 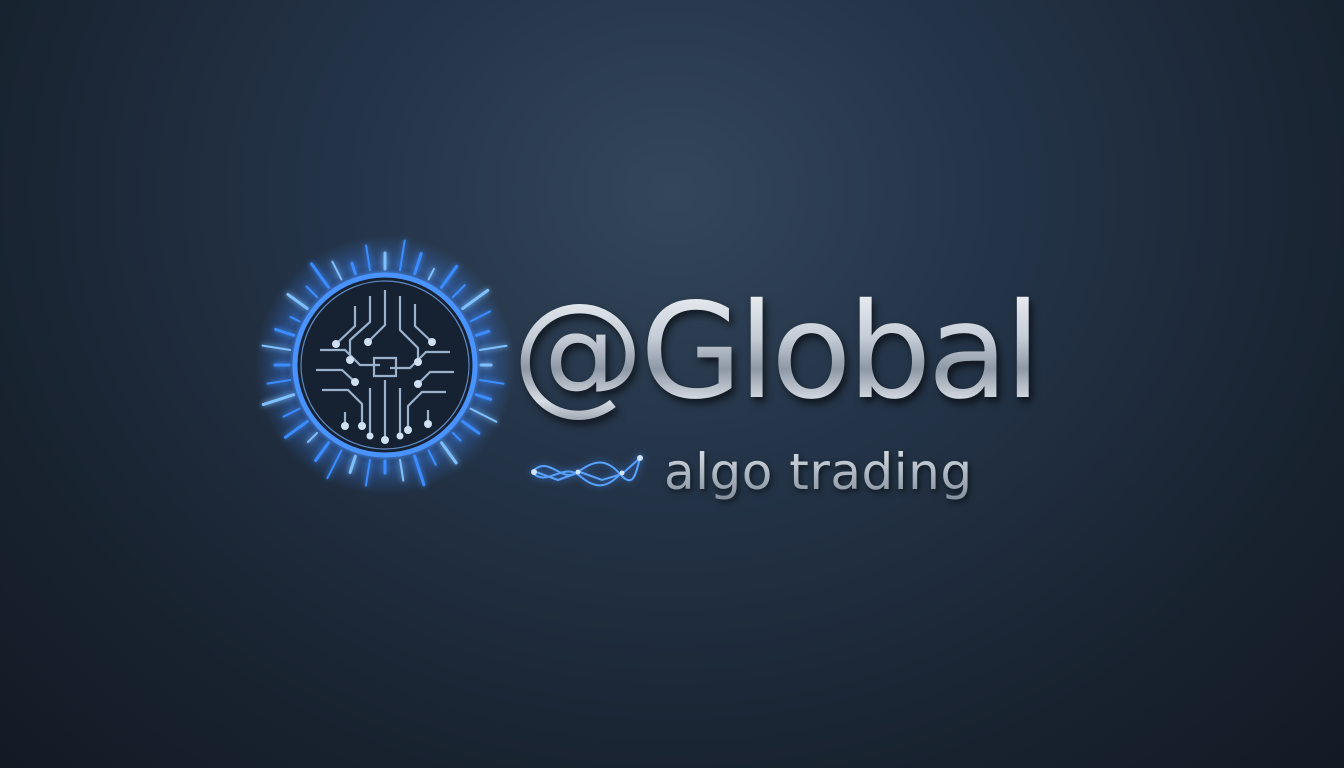 What do you see at coordinates (818, 472) in the screenshot?
I see `tagline: algo trading` at bounding box center [818, 472].